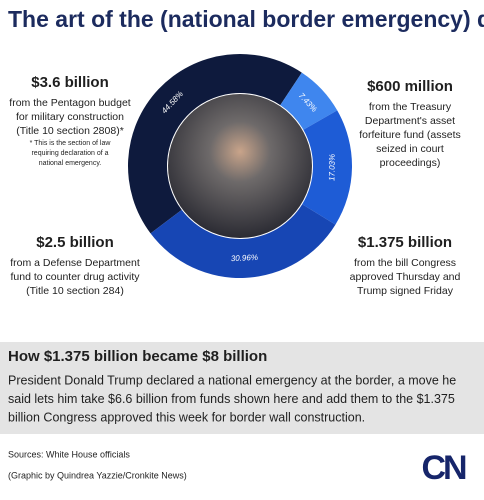 The image size is (484, 500). What do you see at coordinates (70, 82) in the screenshot?
I see `callout-amount: $3.6 billion` at bounding box center [70, 82].